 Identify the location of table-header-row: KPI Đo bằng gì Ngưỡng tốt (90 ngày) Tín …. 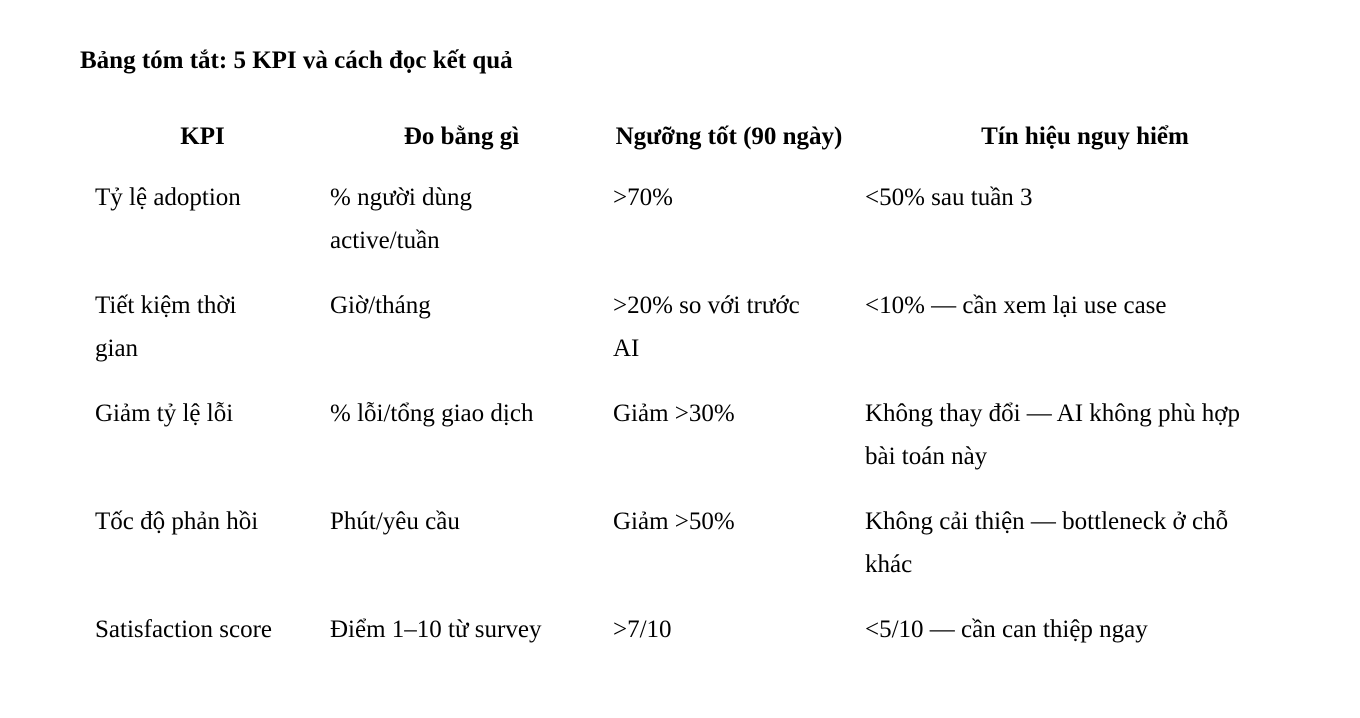
(700, 145).